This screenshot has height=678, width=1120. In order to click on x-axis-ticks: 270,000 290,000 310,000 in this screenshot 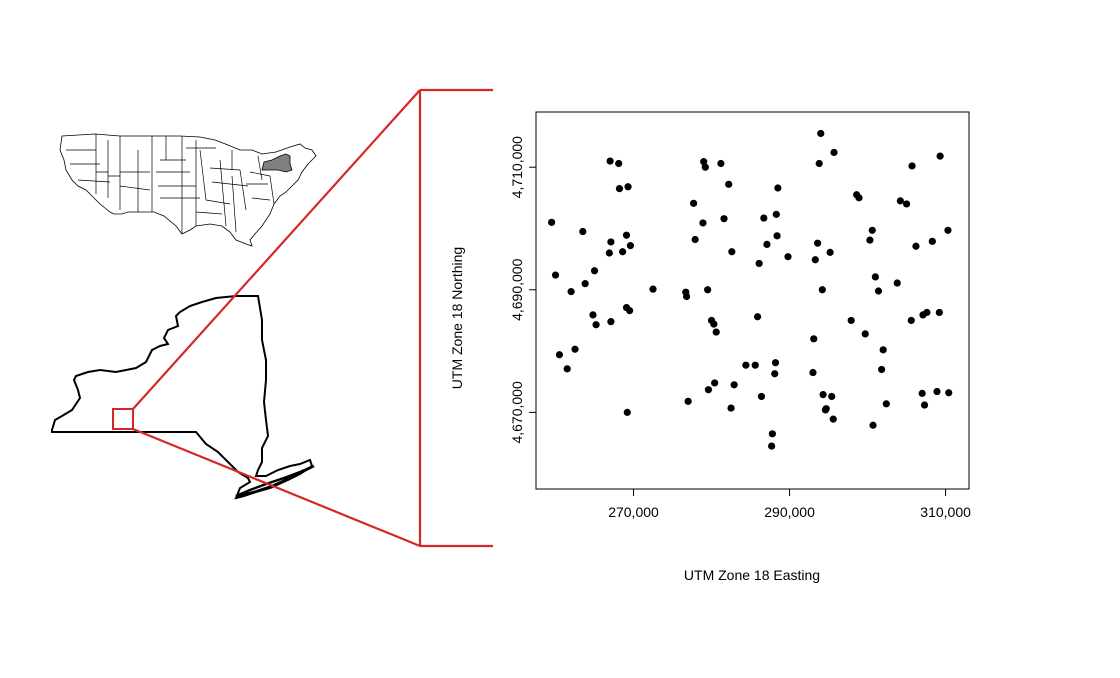, I will do `click(789, 504)`.